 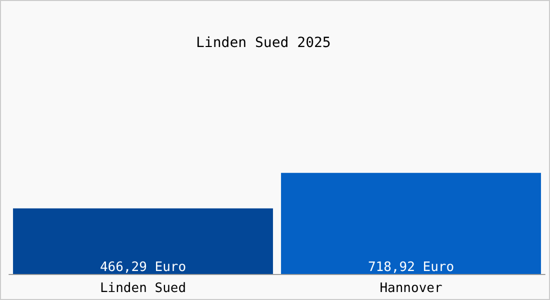 What do you see at coordinates (143, 288) in the screenshot?
I see `x-tick-label: Linden Sued` at bounding box center [143, 288].